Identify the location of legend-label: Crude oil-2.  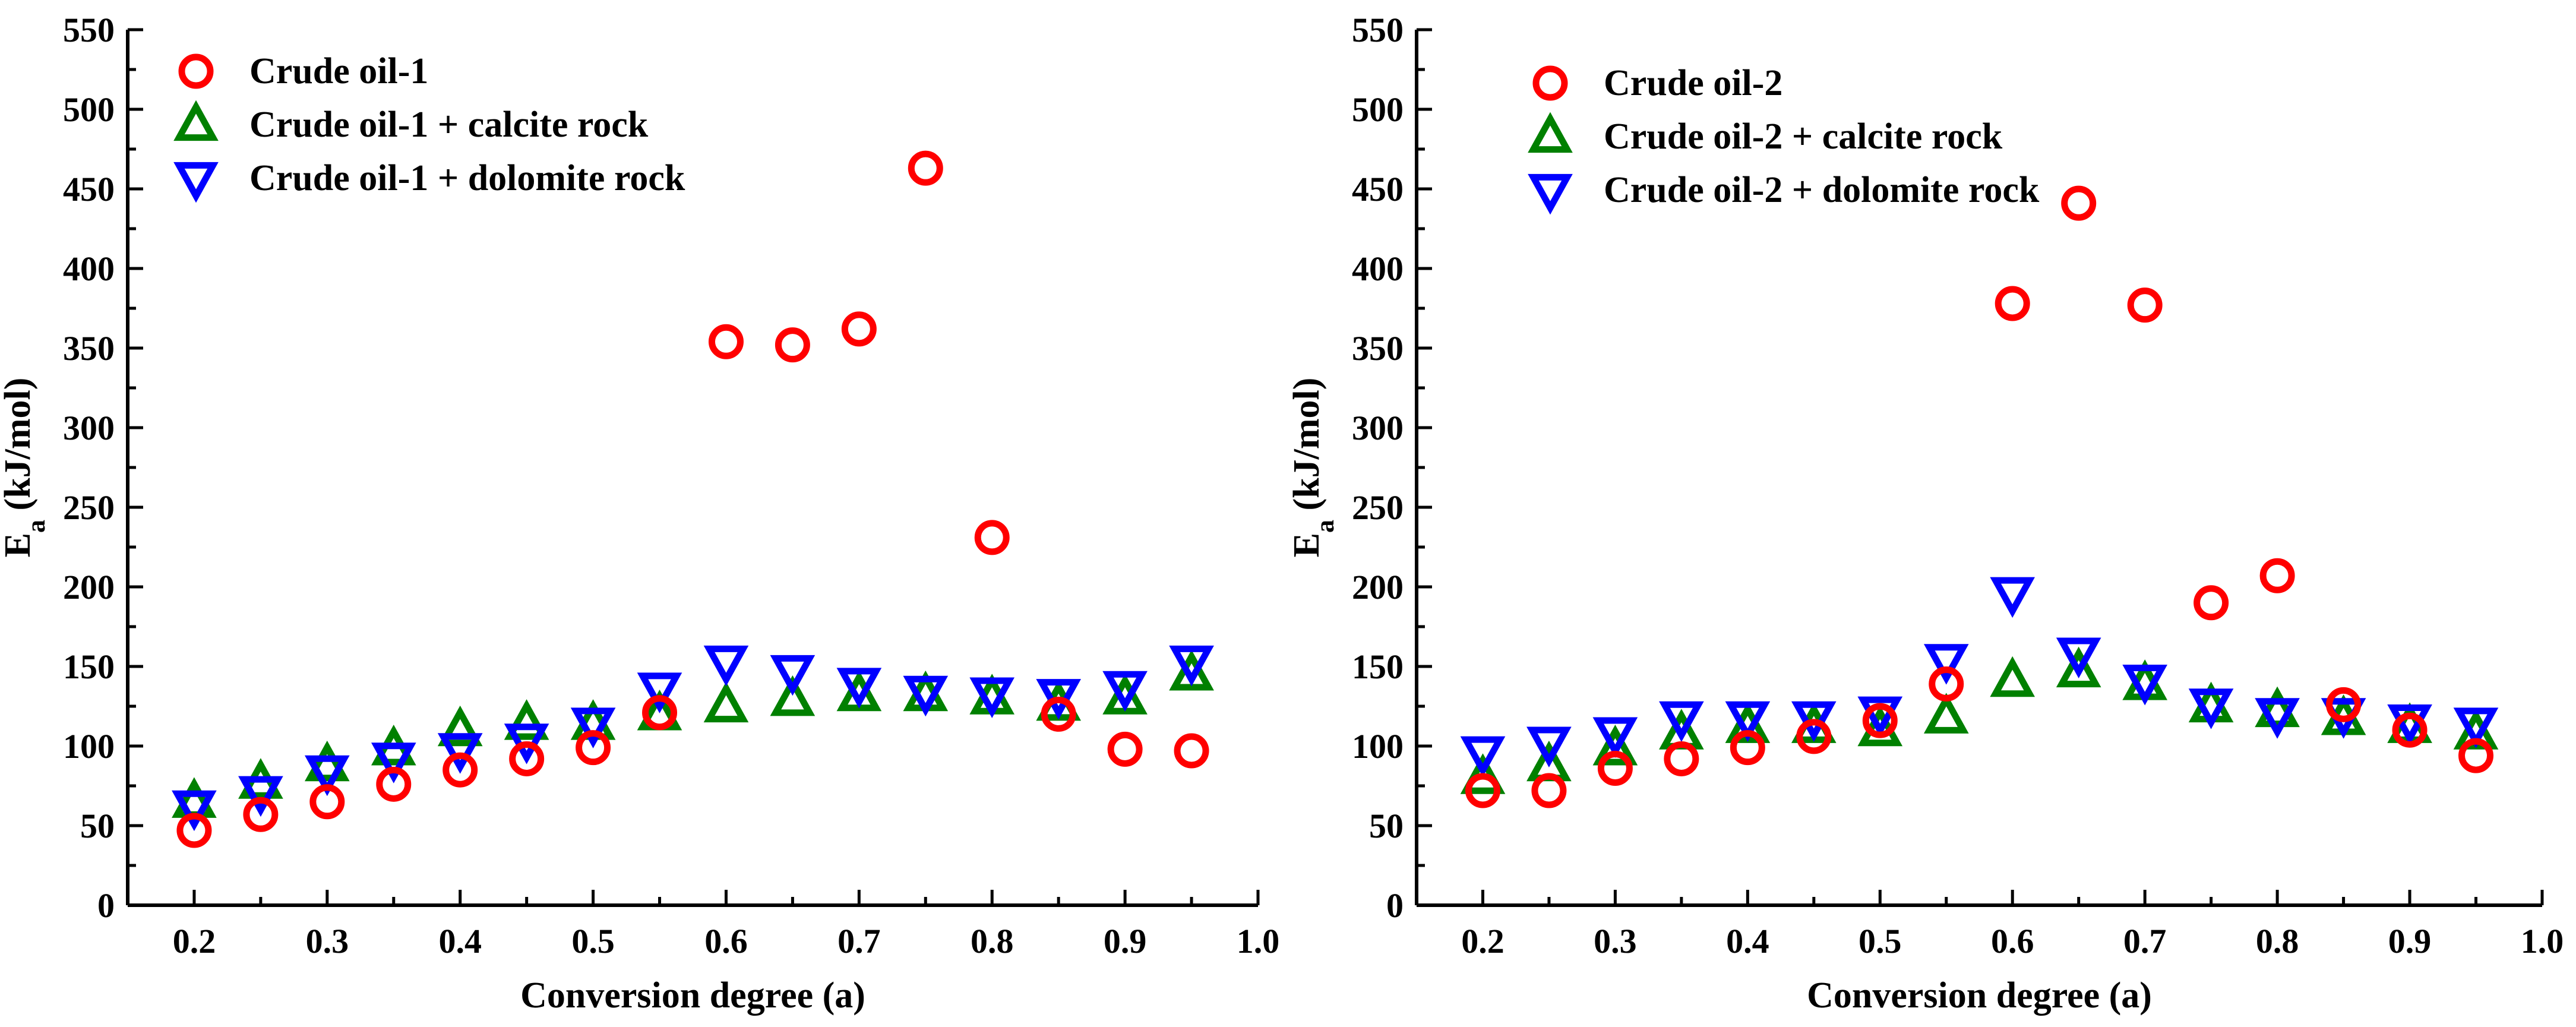
(1693, 83).